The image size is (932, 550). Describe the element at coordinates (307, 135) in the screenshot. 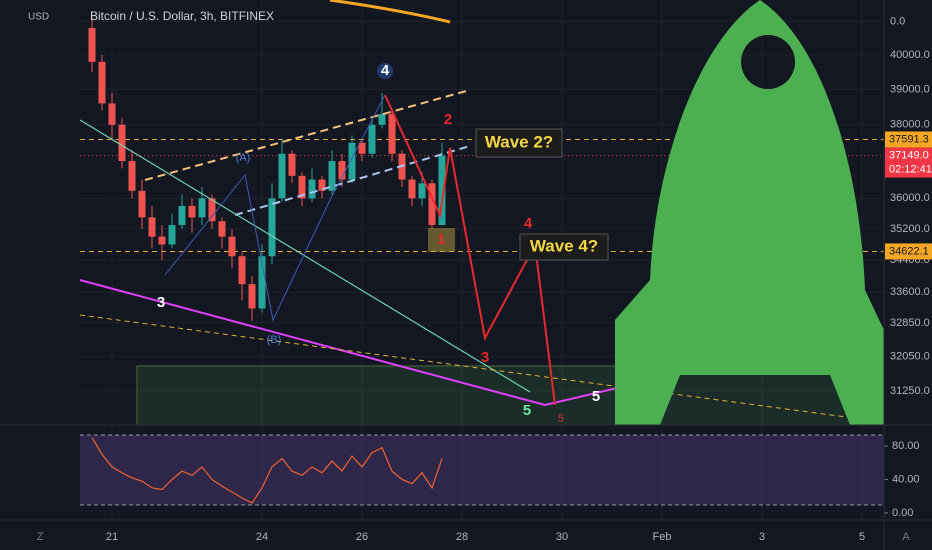

I see `channel-top` at that location.